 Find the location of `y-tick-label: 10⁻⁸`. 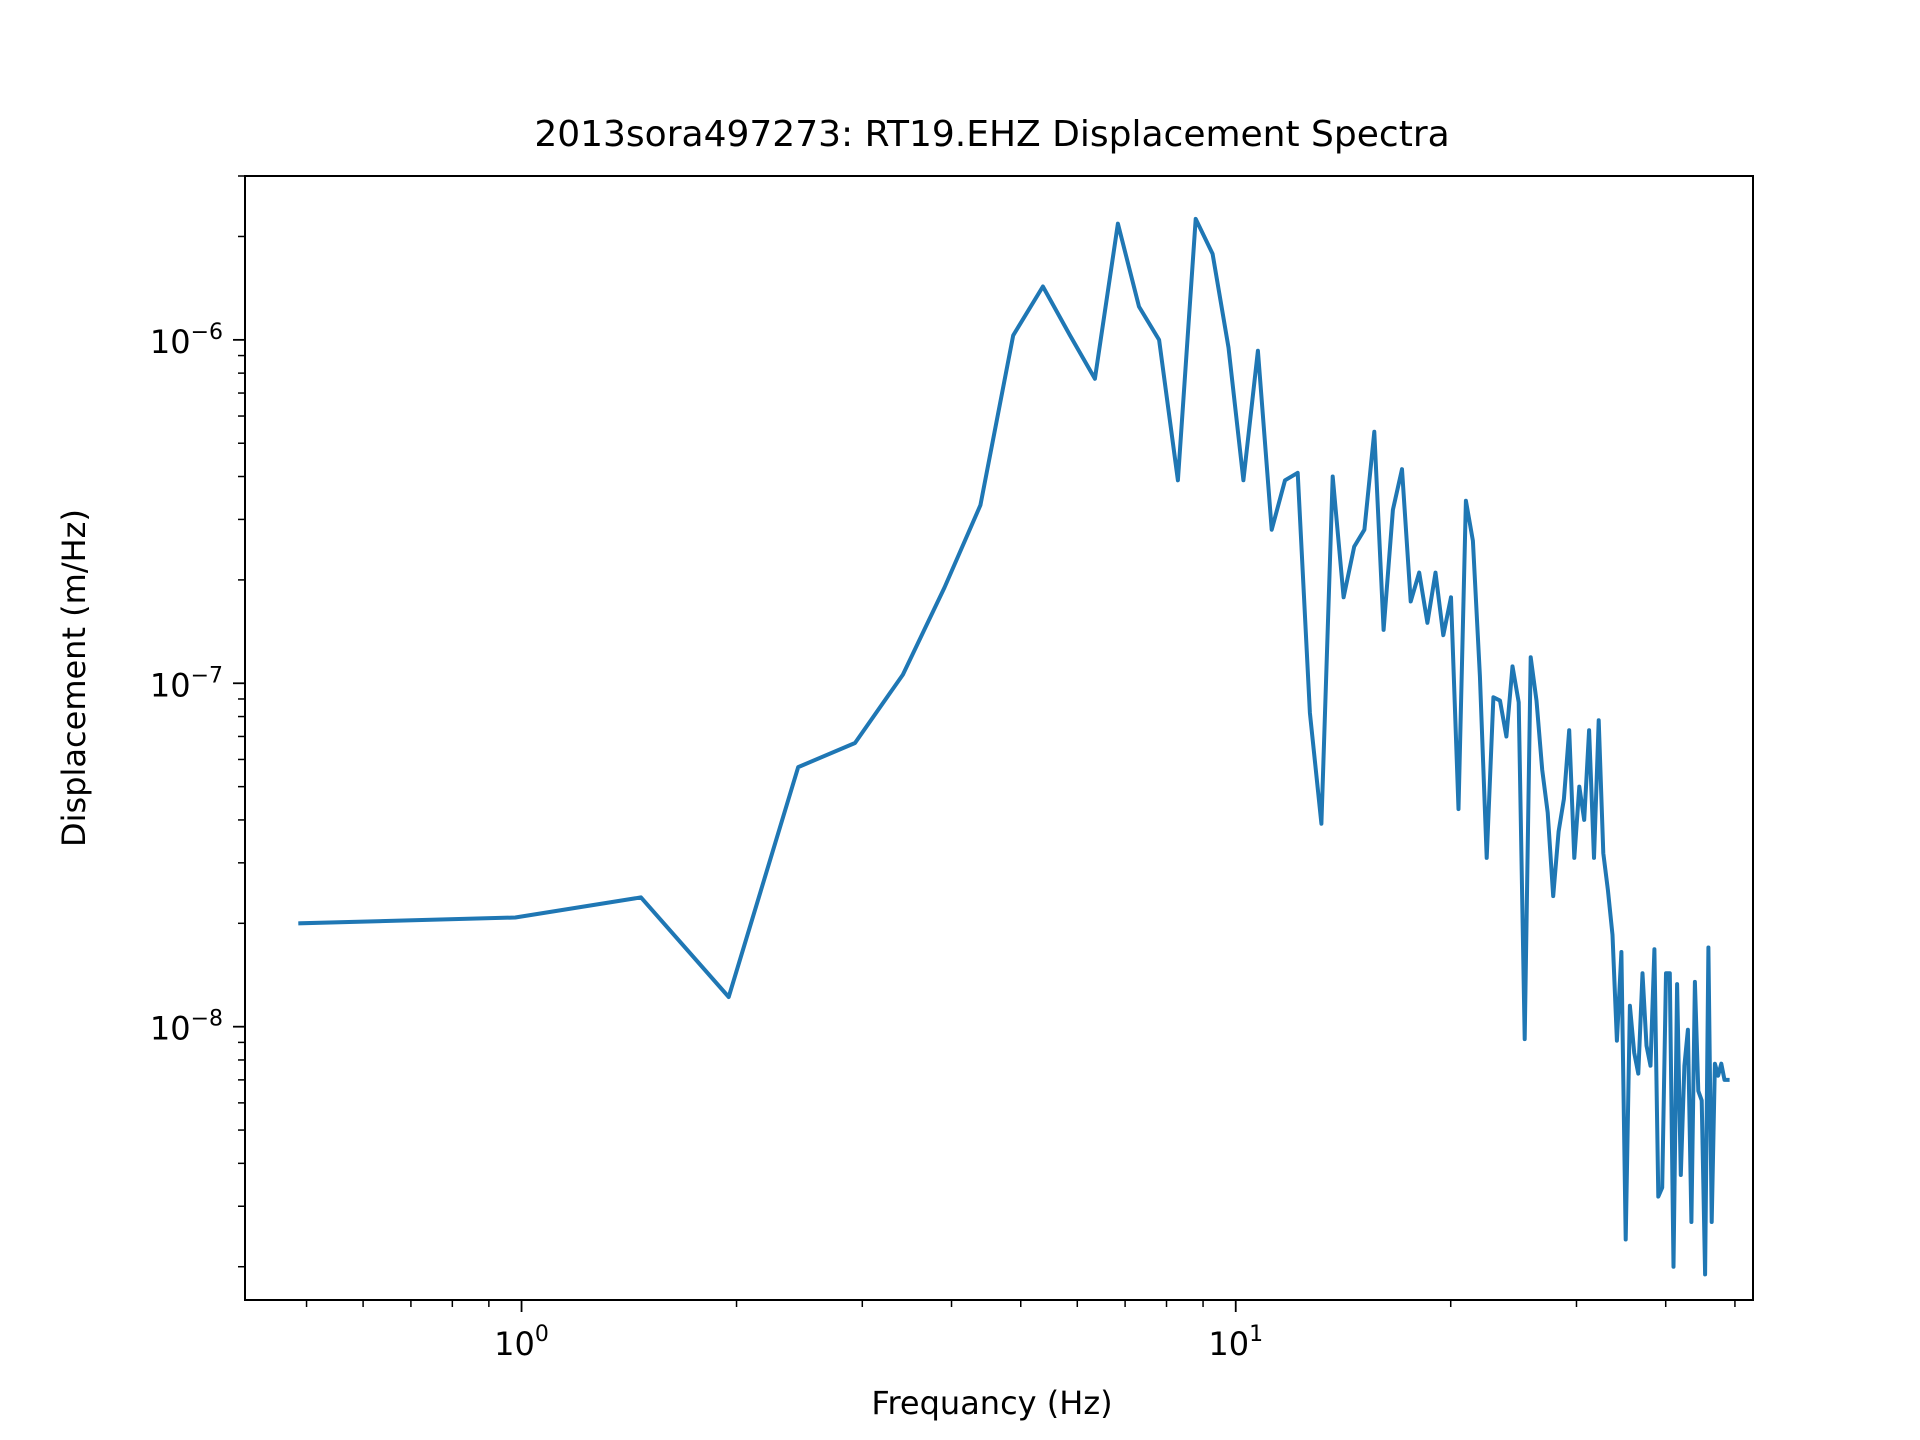

y-tick-label: 10⁻⁸ is located at coordinates (186, 1027).